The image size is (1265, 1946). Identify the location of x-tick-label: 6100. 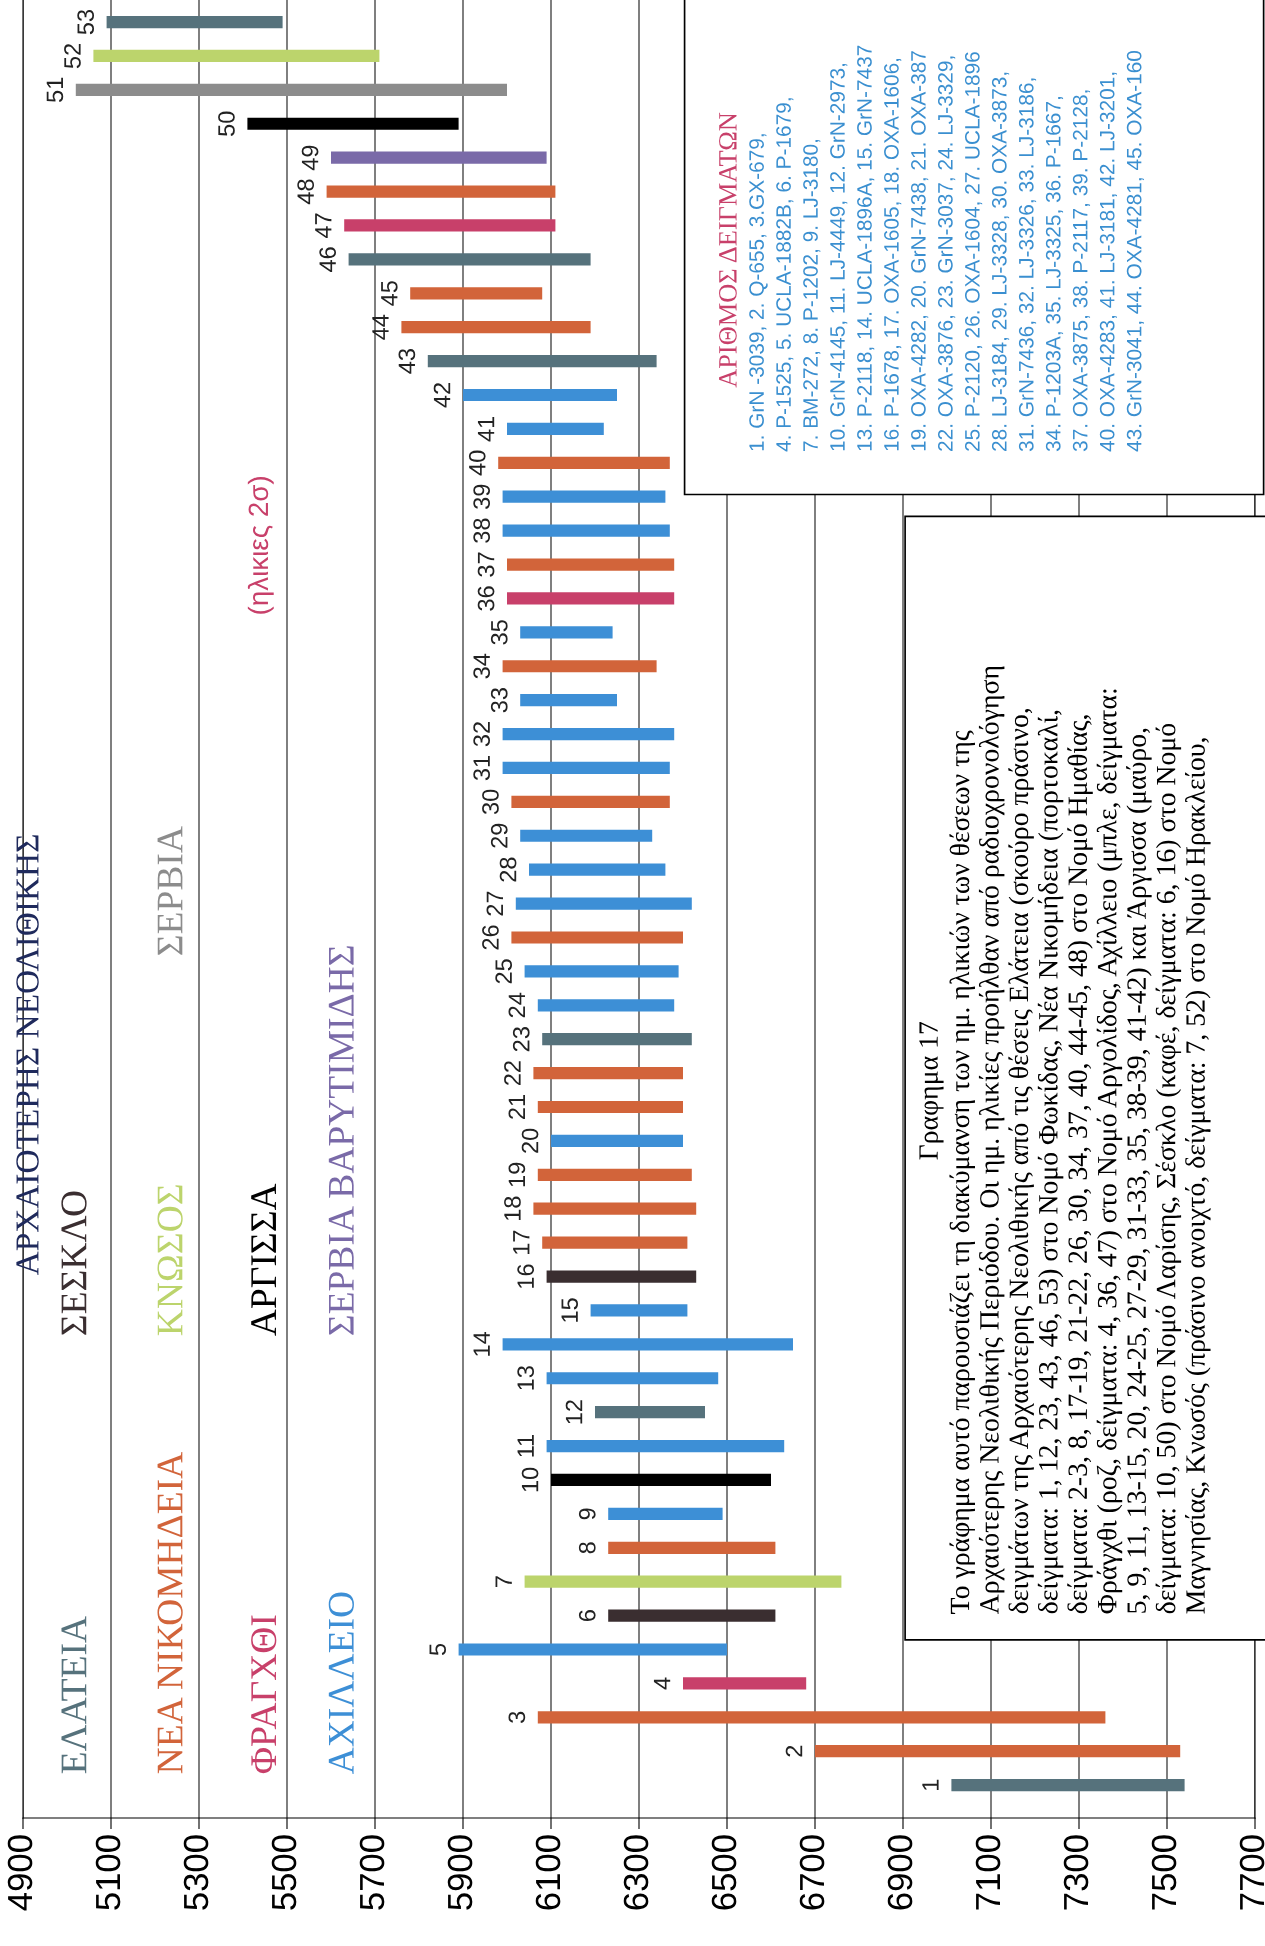
(548, 1872).